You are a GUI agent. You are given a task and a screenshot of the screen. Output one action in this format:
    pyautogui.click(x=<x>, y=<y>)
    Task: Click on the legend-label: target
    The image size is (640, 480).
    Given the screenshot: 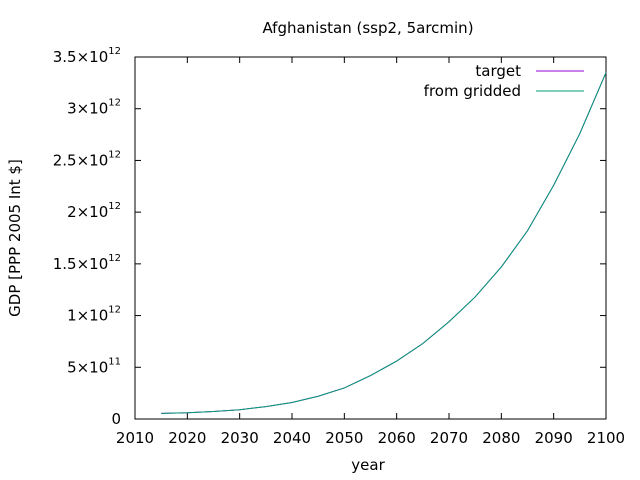 What is the action you would take?
    pyautogui.click(x=498, y=71)
    